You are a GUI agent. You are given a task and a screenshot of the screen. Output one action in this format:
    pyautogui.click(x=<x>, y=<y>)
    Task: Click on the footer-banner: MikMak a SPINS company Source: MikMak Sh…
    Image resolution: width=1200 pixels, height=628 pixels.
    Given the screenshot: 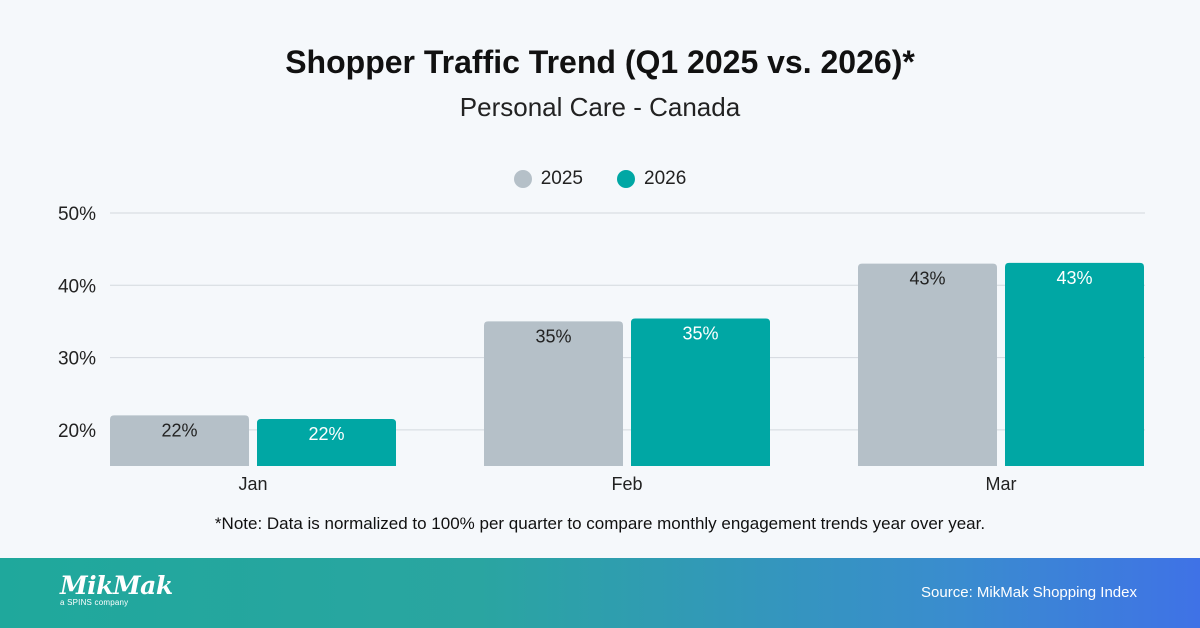 What is the action you would take?
    pyautogui.click(x=600, y=593)
    